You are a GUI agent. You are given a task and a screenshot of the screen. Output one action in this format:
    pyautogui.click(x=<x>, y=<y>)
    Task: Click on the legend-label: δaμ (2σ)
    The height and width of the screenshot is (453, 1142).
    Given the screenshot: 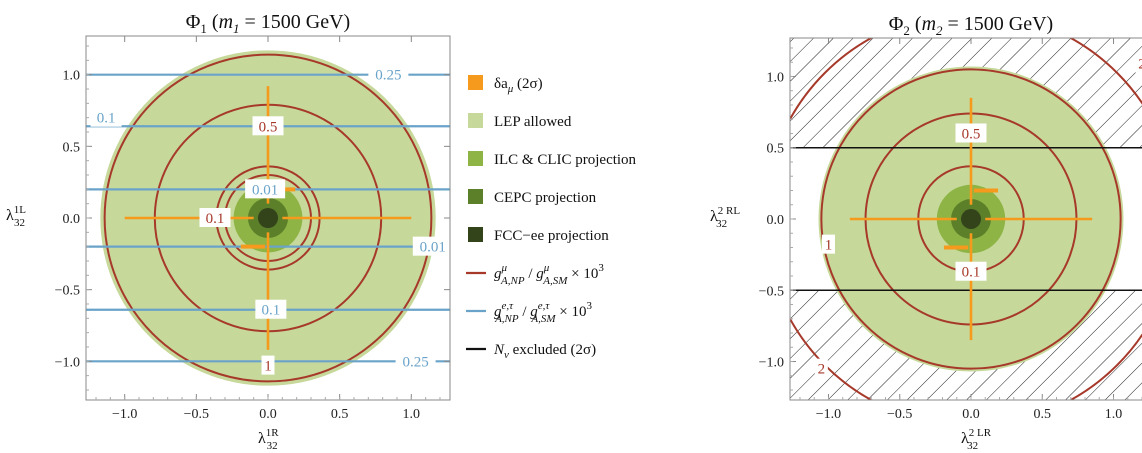 What is the action you would take?
    pyautogui.click(x=518, y=85)
    